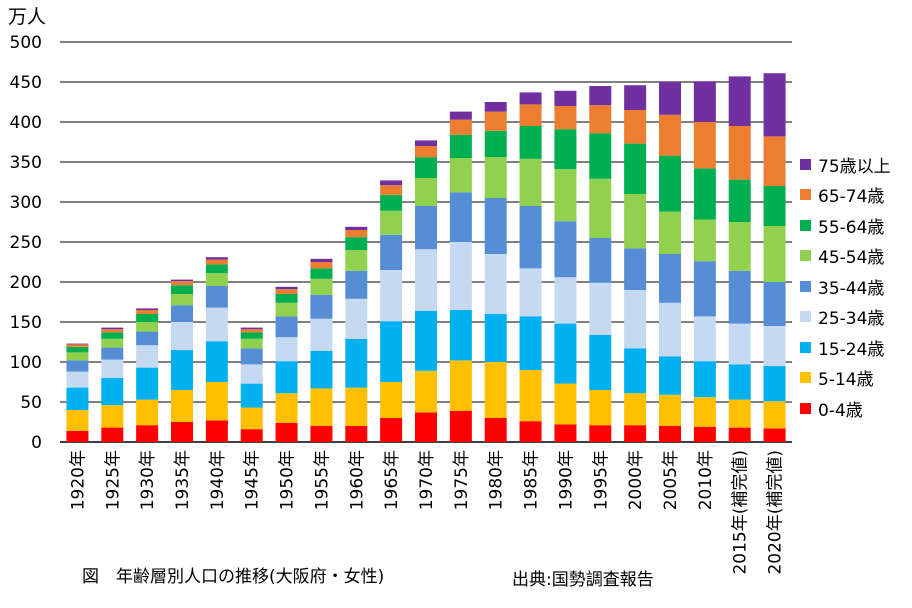  Describe the element at coordinates (113, 480) in the screenshot. I see `x-tick-label: 1925年` at that location.